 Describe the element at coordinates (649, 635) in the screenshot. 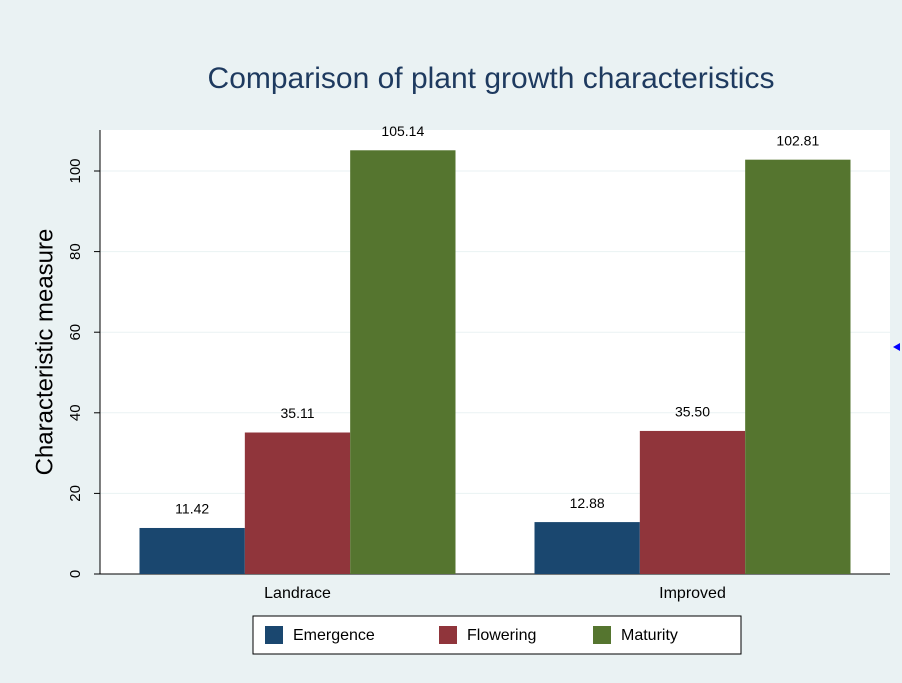

I see `legend-label: Maturity` at that location.